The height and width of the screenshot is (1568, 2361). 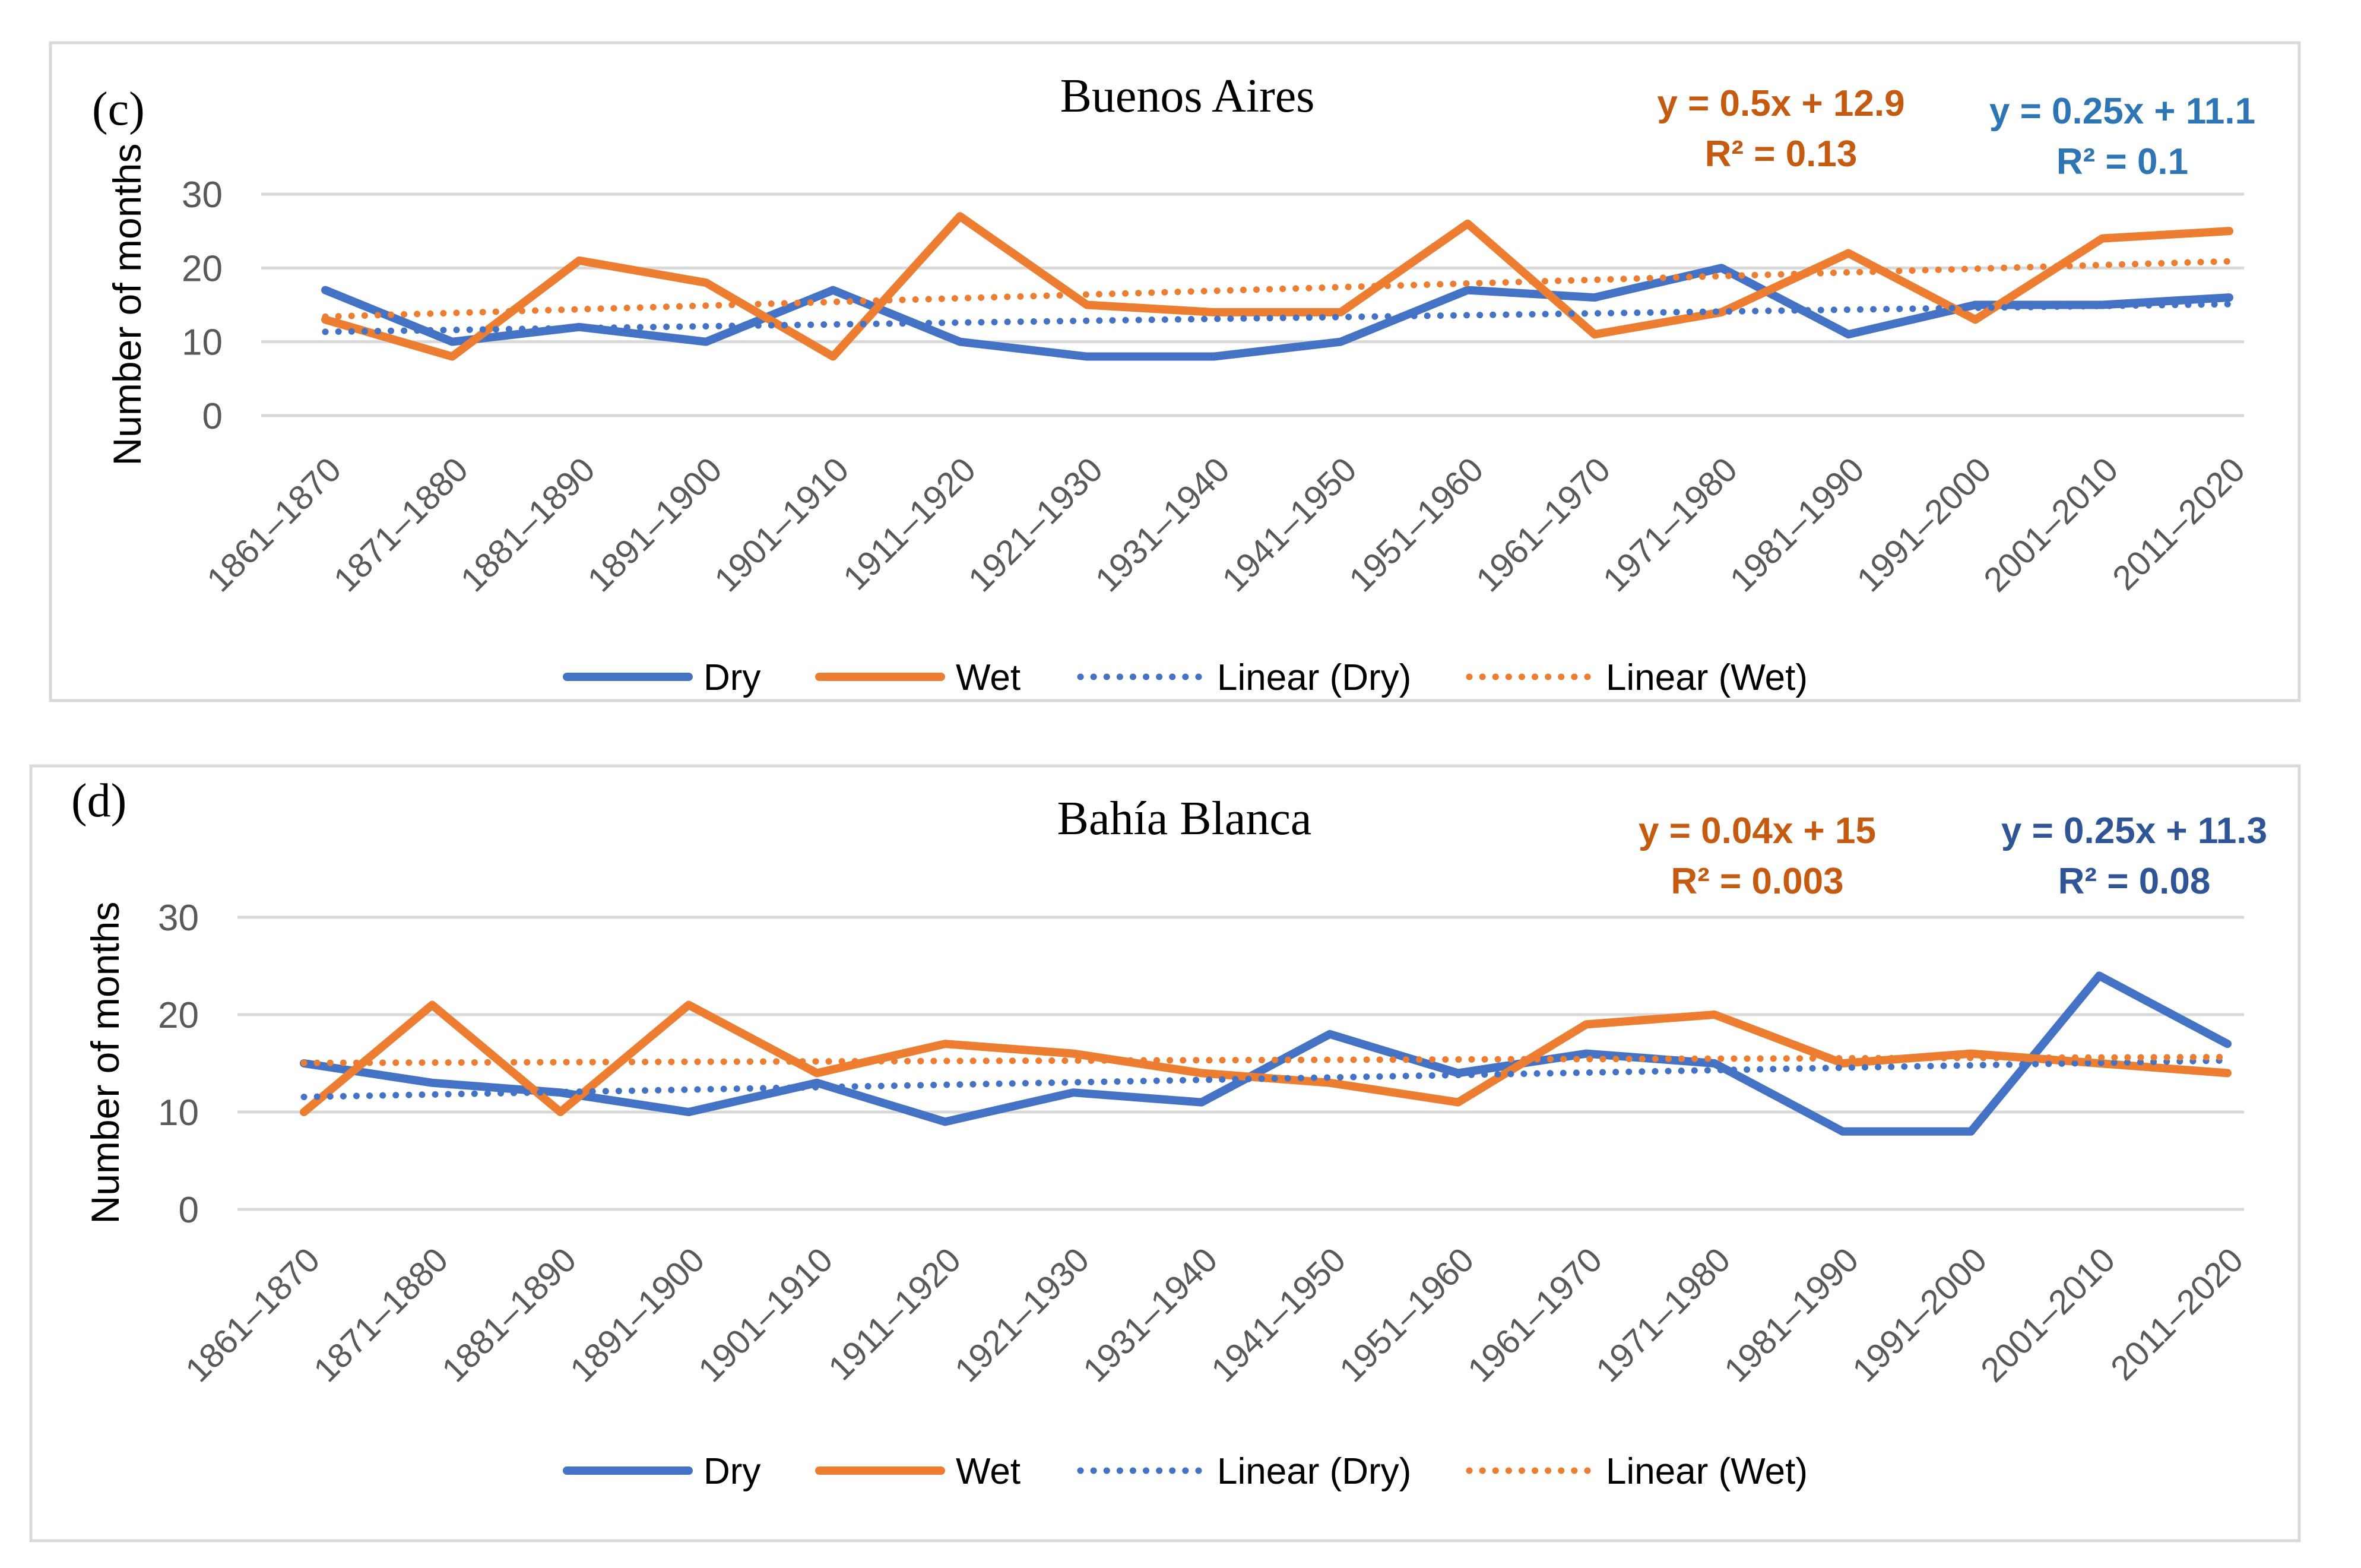 What do you see at coordinates (118, 109) in the screenshot?
I see `panel-label: (c)` at bounding box center [118, 109].